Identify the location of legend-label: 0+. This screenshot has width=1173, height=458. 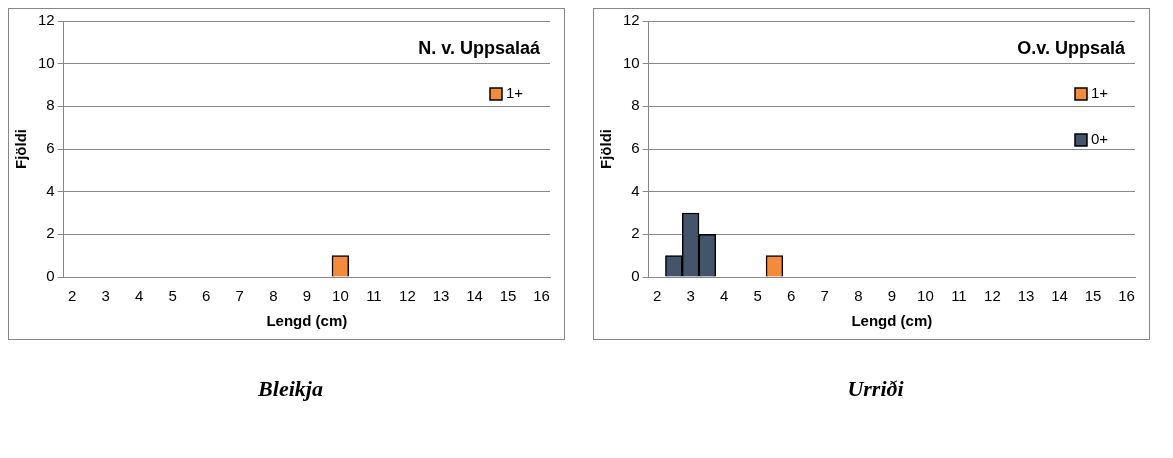
(1100, 139).